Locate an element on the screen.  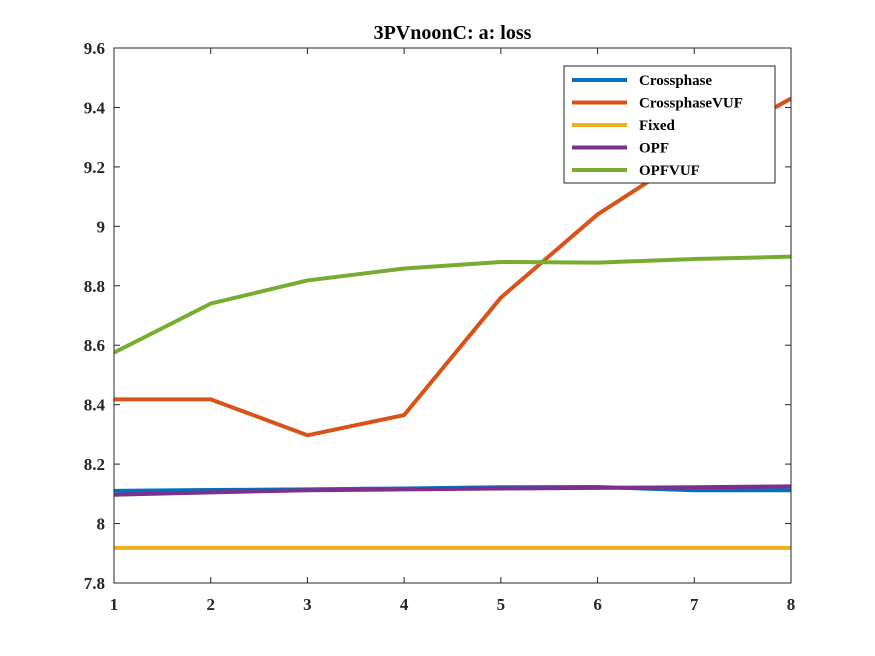
y-tick-label: 8 is located at coordinates (101, 524).